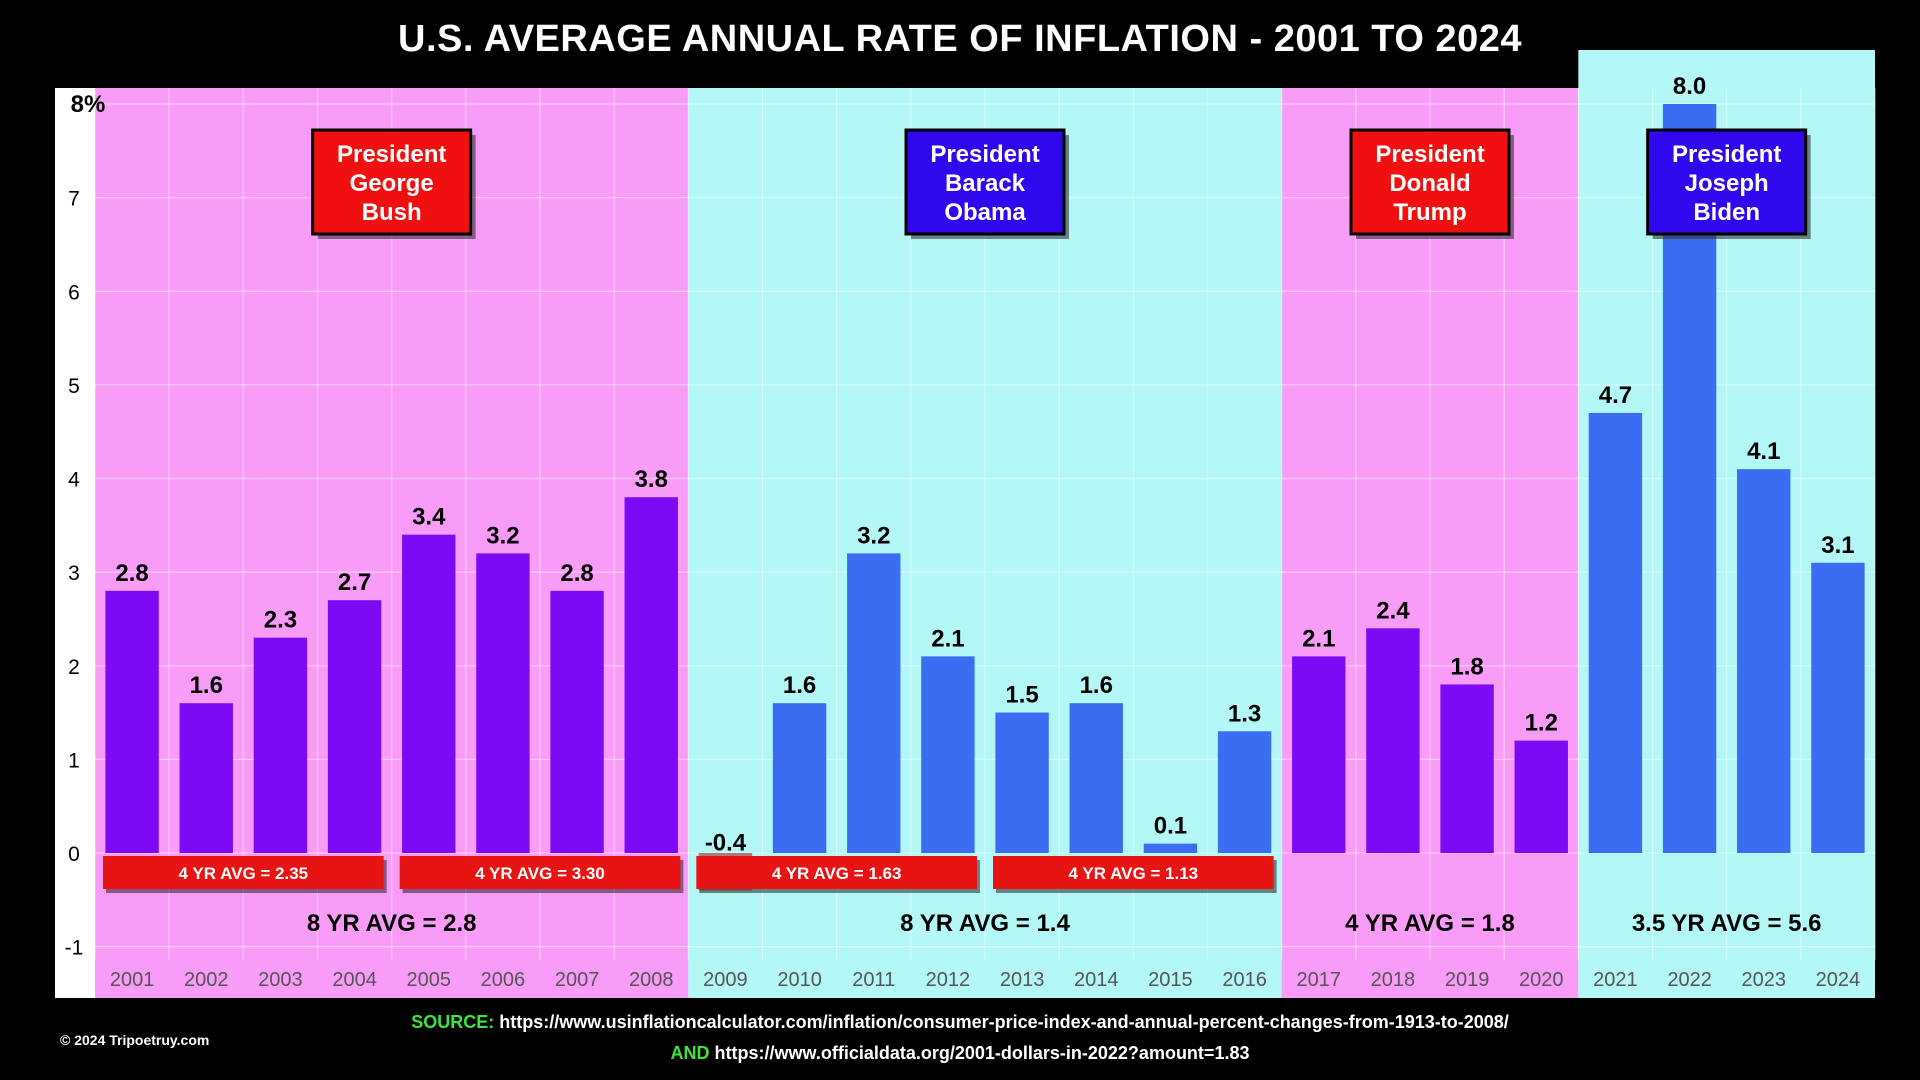  Describe the element at coordinates (503, 980) in the screenshot. I see `x-tick-label: 2006` at that location.